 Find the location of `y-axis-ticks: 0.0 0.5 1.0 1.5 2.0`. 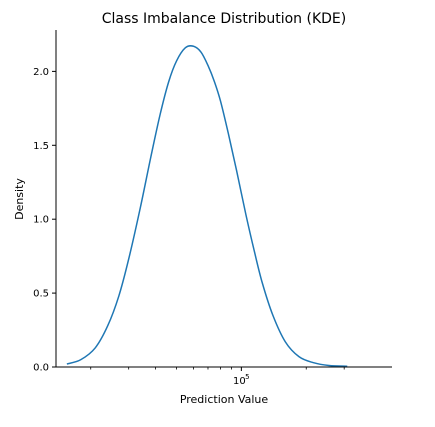

y-axis-ticks: 0.0 0.5 1.0 1.5 2.0 is located at coordinates (44, 220).